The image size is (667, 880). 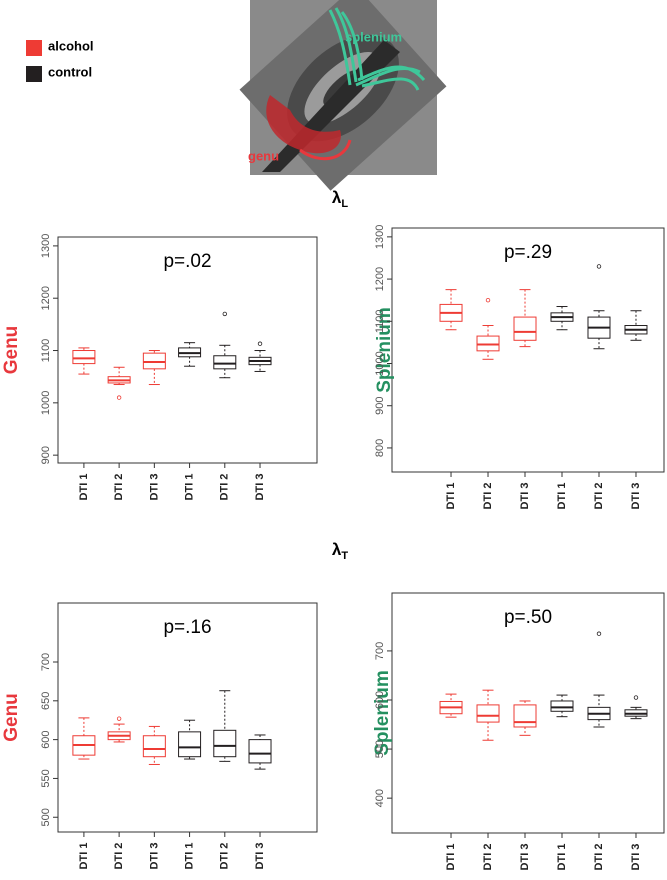 I want to click on legend-label: alcohol, so click(x=71, y=45).